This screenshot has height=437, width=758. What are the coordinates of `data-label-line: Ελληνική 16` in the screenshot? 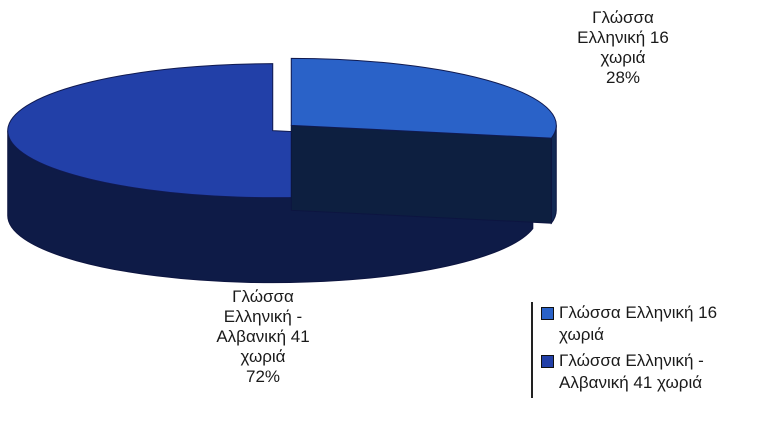 It's located at (623, 37).